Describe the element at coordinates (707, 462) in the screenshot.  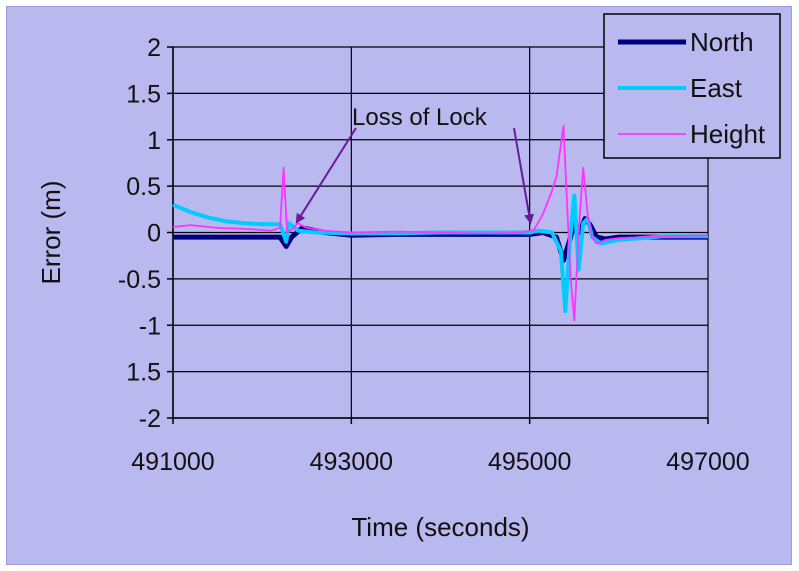
I see `x-tick-label: 497000` at that location.